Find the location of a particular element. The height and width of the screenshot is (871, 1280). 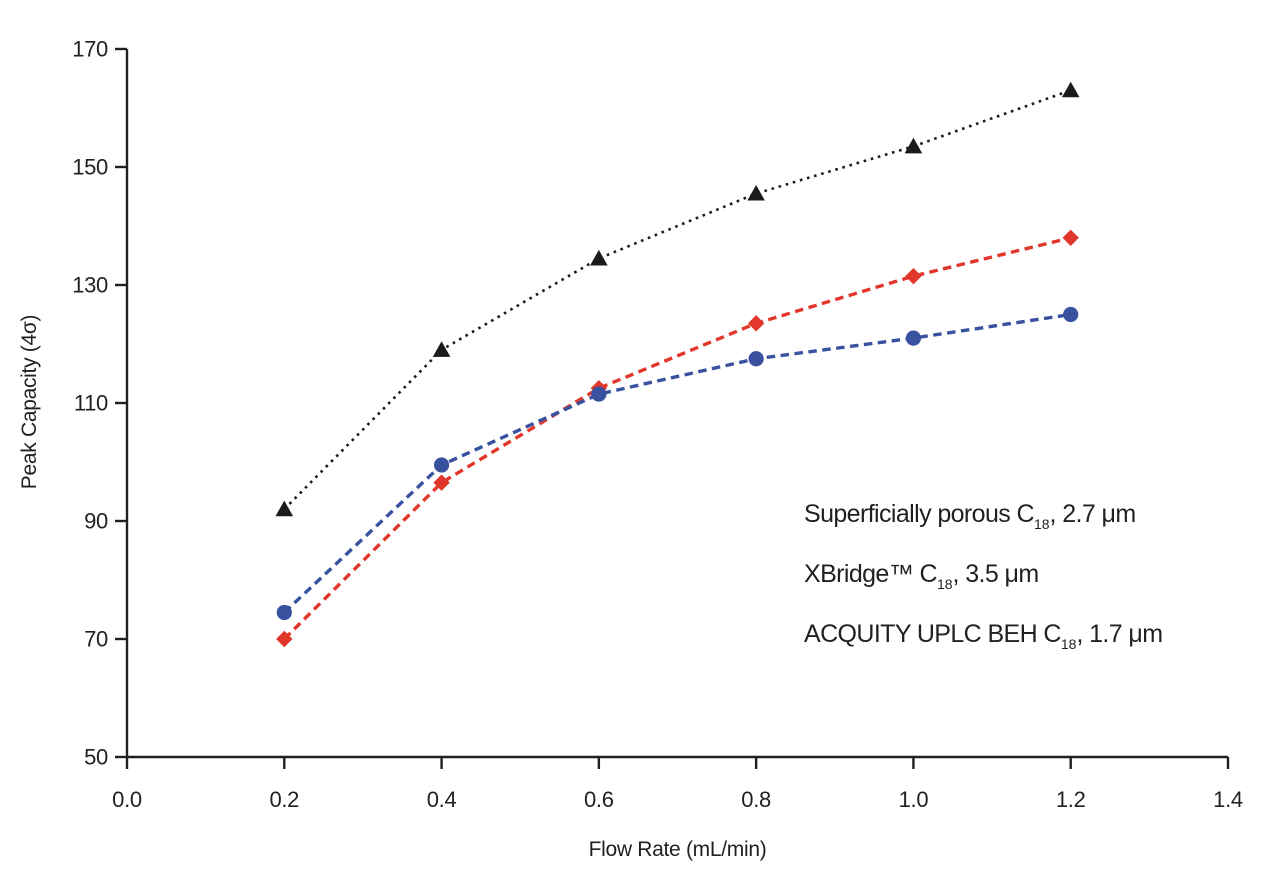

x-tick-label: 0.4 is located at coordinates (442, 799).